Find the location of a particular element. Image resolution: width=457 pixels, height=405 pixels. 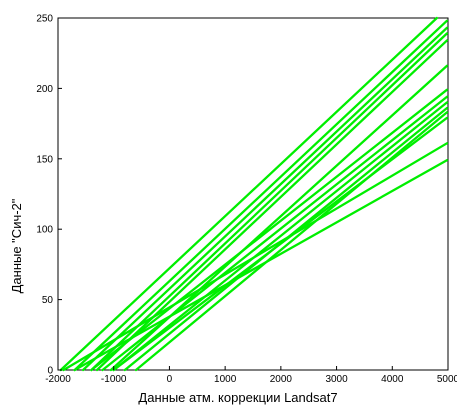

y-axis-title: Данные "Сич-2" is located at coordinates (16, 245).